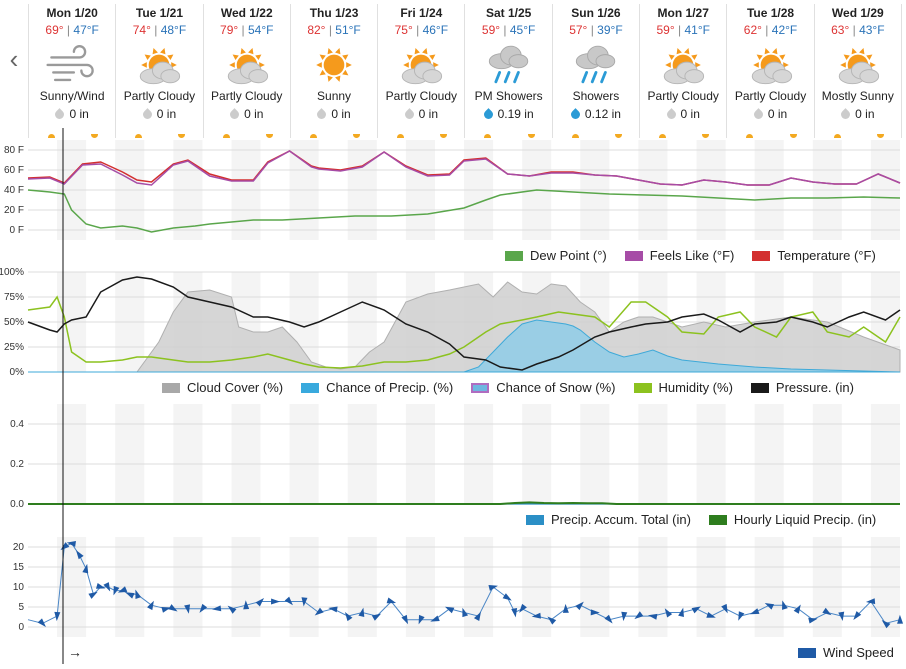  What do you see at coordinates (334, 64) in the screenshot?
I see `sunny-icon` at bounding box center [334, 64].